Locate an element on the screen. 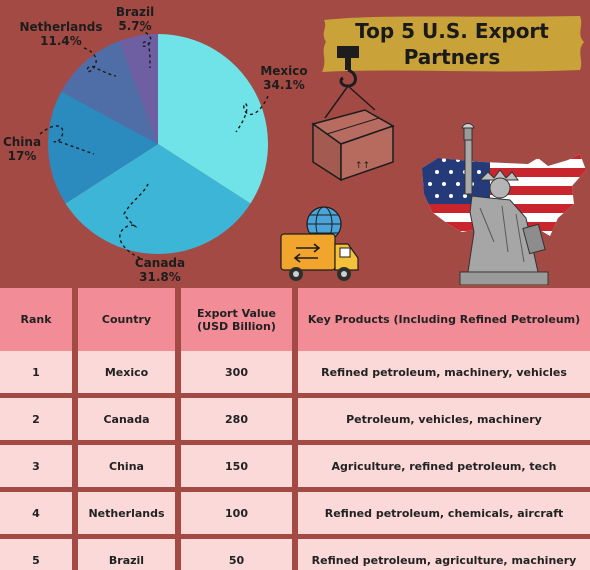 Image resolution: width=590 pixels, height=570 pixels. pointer-arrow-mexico is located at coordinates (252, 114).